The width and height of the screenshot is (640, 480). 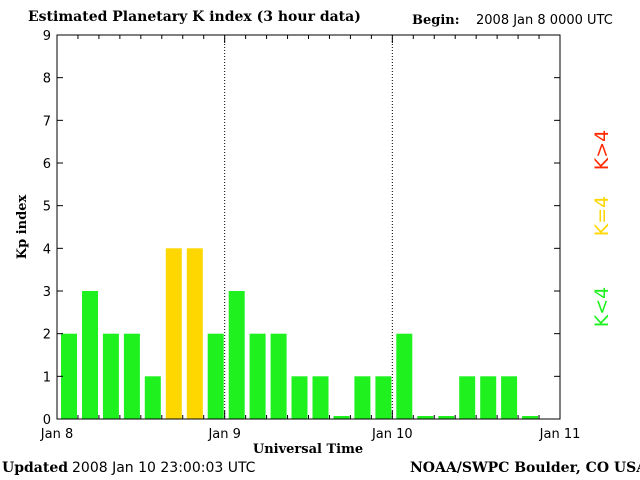 What do you see at coordinates (602, 216) in the screenshot?
I see `legend-label: K=4` at bounding box center [602, 216].